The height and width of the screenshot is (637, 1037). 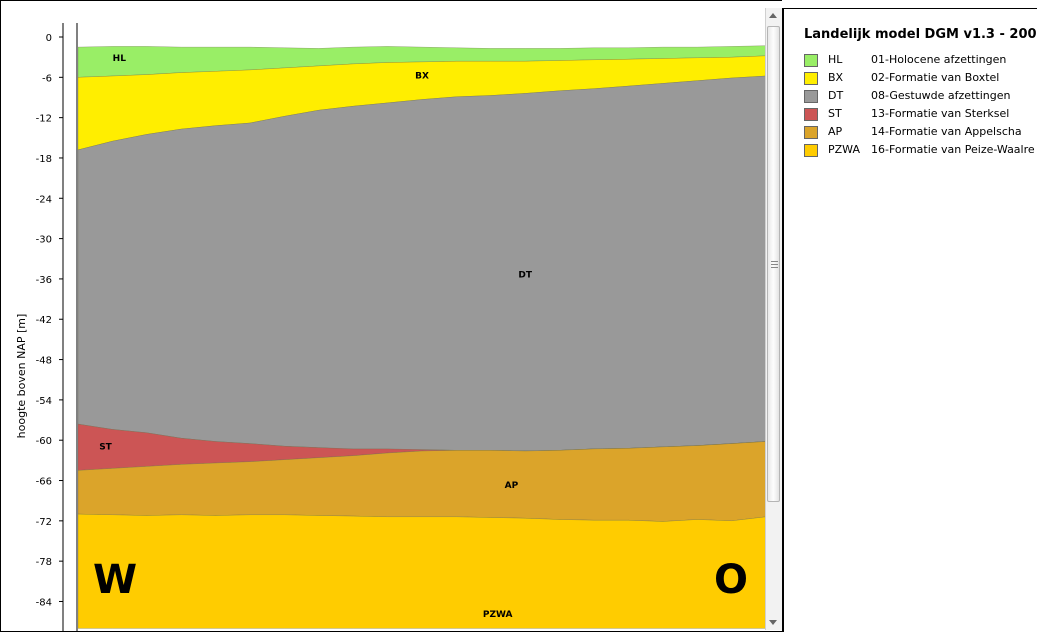 What do you see at coordinates (44, 361) in the screenshot?
I see `y-tick-label: -48` at bounding box center [44, 361].